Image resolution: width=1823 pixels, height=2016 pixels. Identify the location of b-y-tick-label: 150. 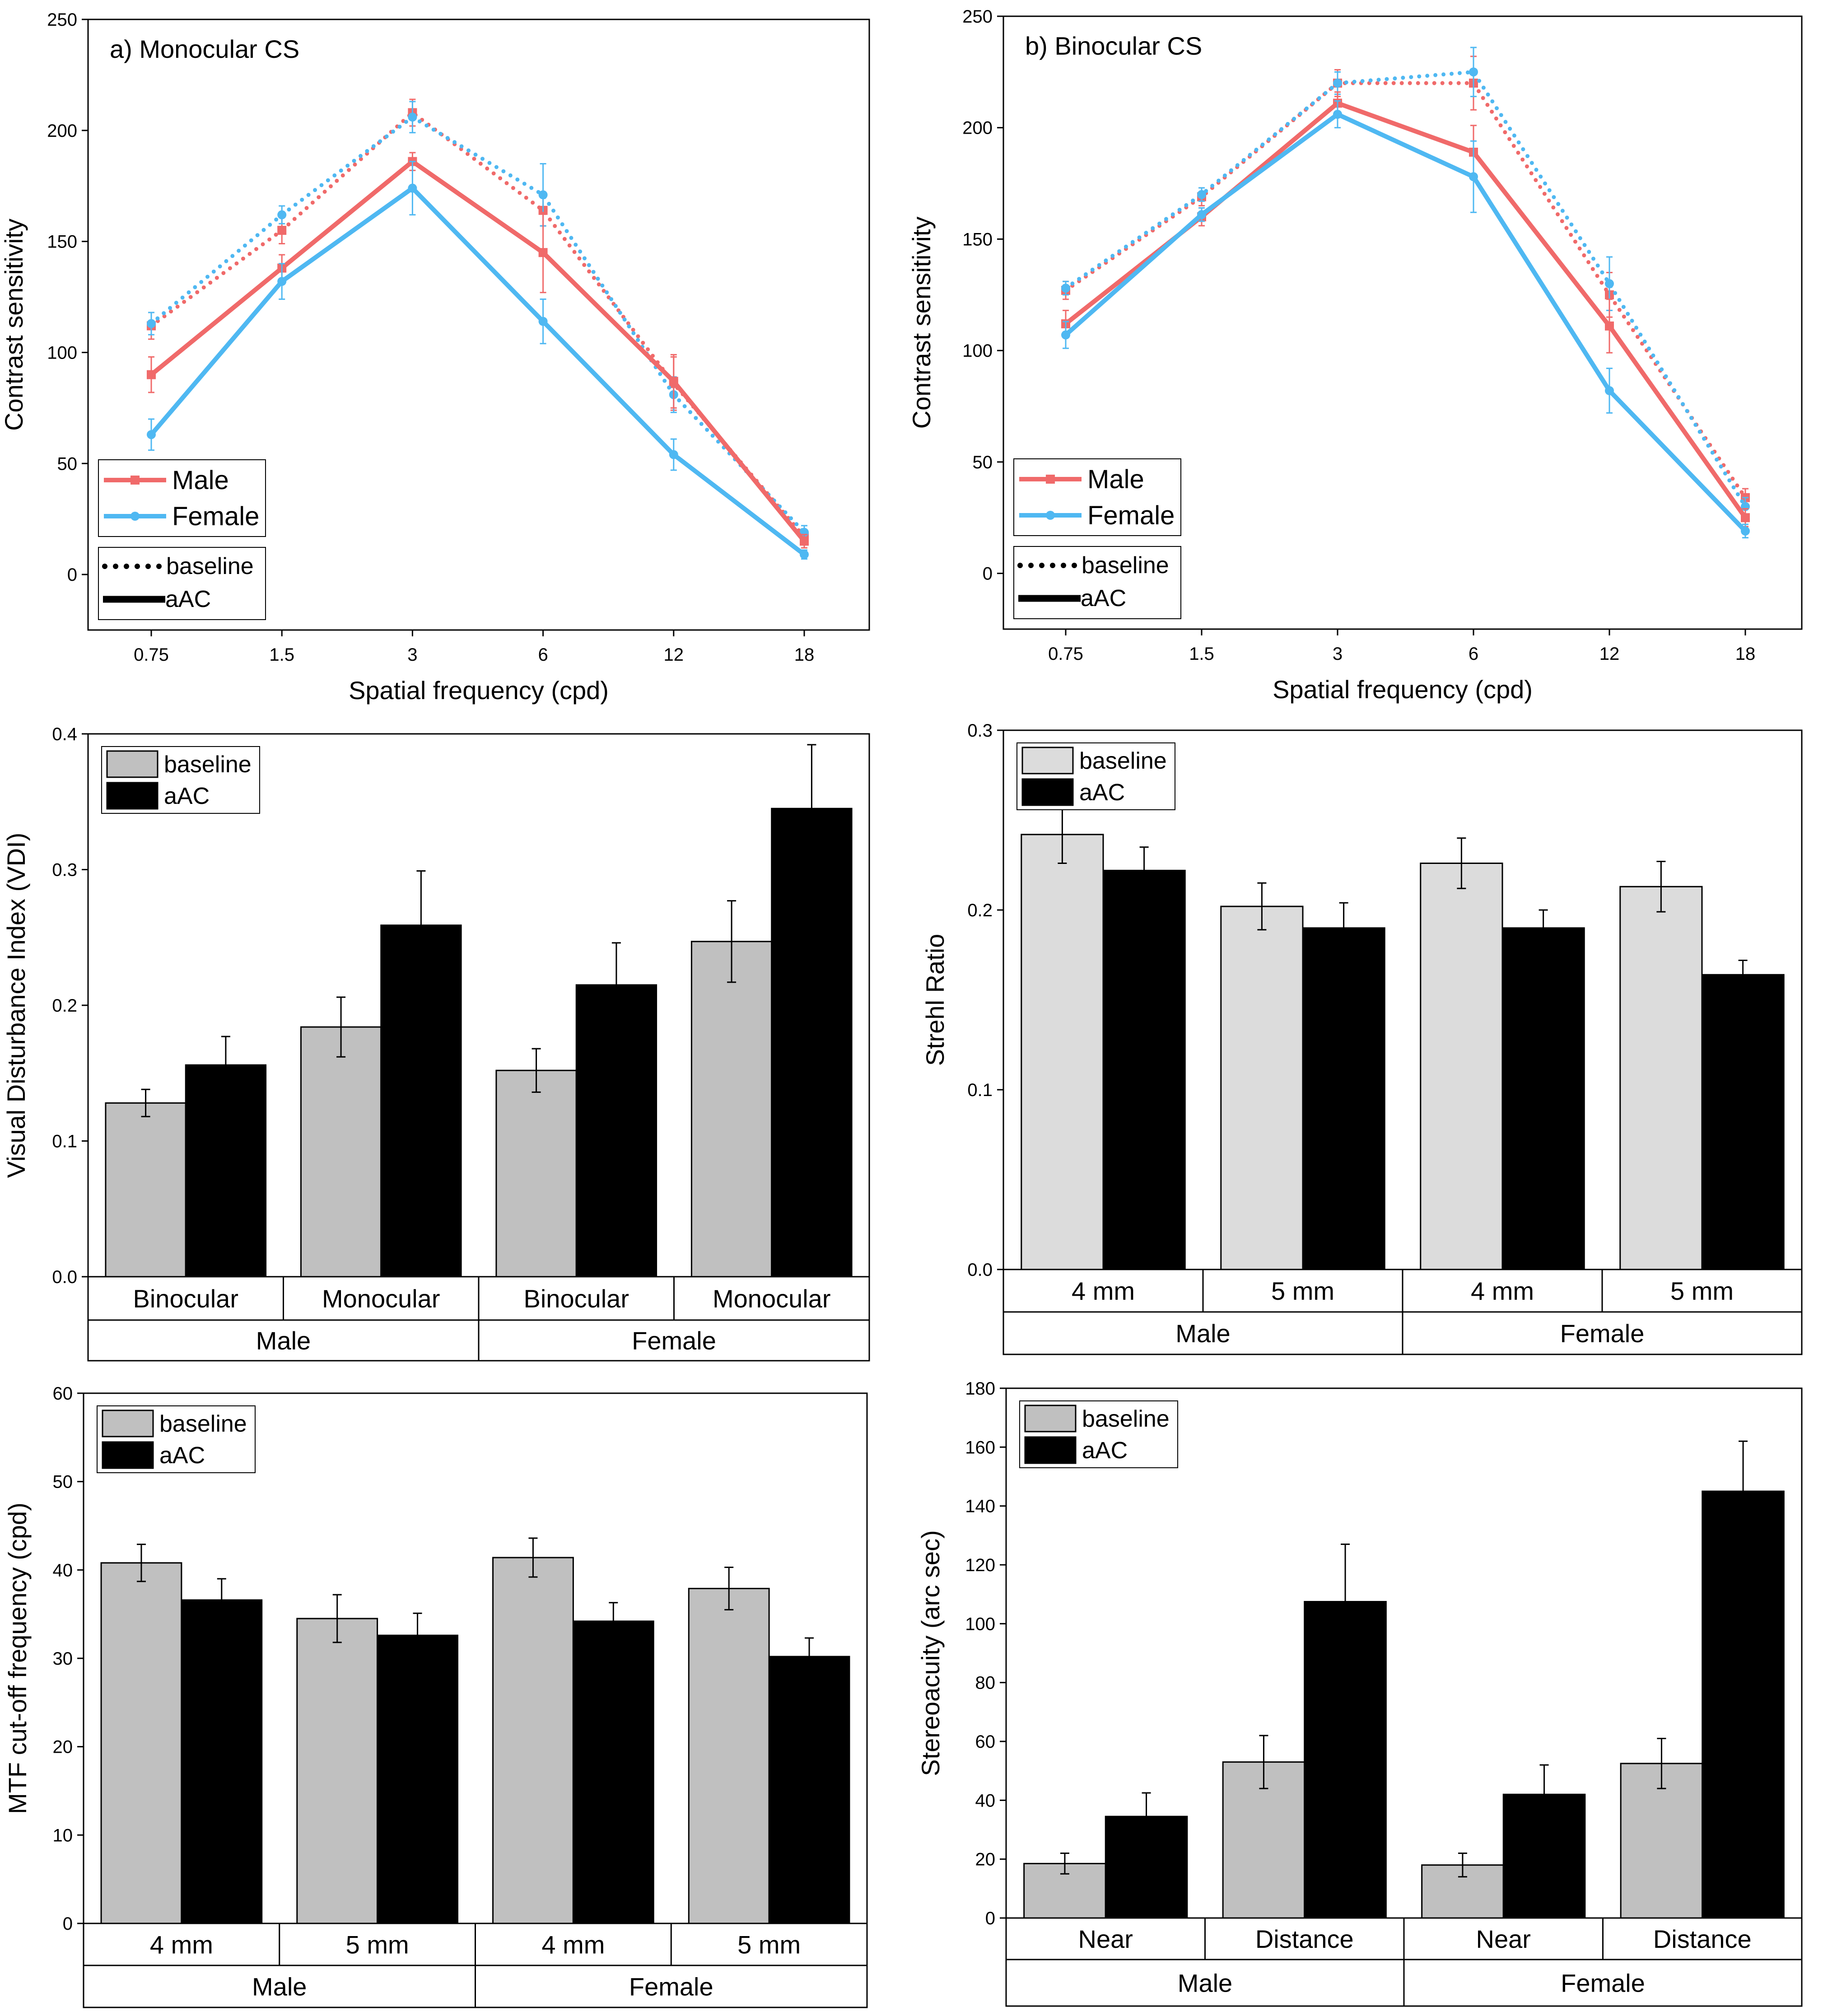
(977, 239).